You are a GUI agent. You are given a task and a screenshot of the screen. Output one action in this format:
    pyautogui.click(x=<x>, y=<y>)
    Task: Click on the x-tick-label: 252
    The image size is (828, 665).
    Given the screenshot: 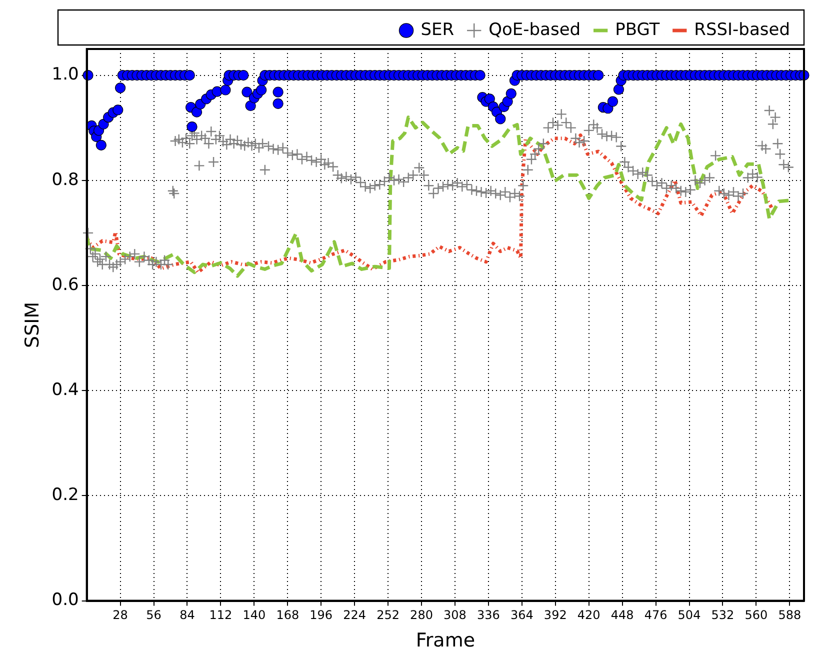 What is the action you would take?
    pyautogui.click(x=388, y=615)
    